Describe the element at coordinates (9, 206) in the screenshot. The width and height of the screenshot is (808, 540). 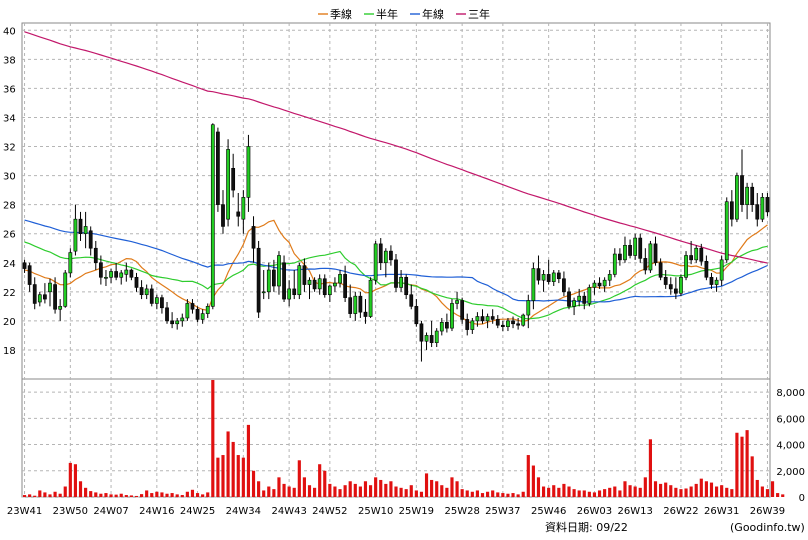
I see `price-tick-label: 28` at that location.